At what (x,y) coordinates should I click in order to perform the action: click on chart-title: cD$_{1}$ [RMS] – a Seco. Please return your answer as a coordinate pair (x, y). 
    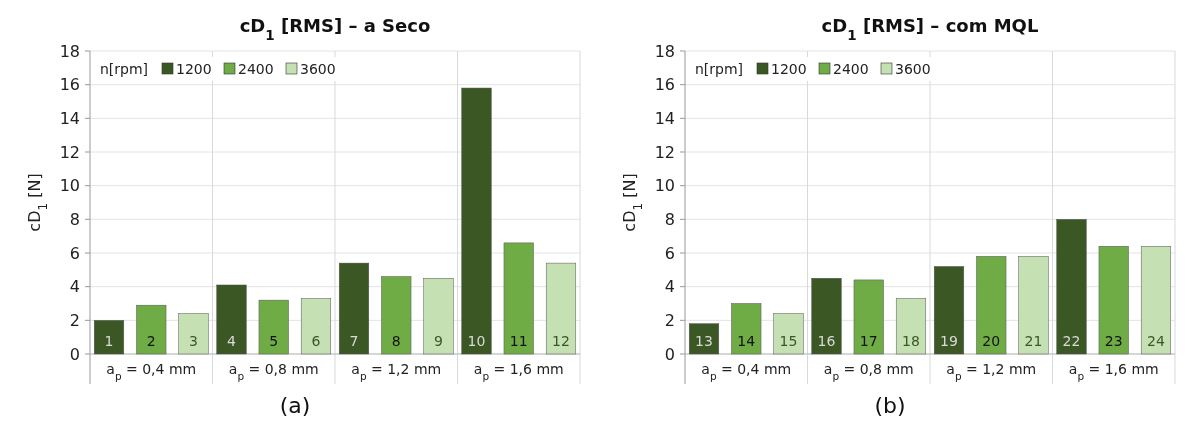
    Looking at the image, I should click on (335, 29).